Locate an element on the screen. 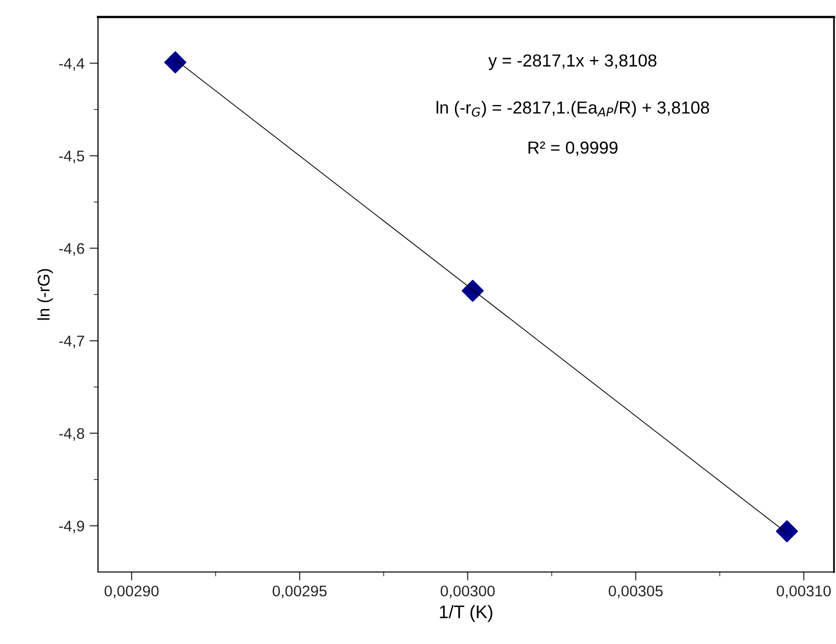  annotation: ln (-r$_{G}$) = -2817,1.(Ea$_{AP}$/R) + 3,8108 is located at coordinates (573, 109).